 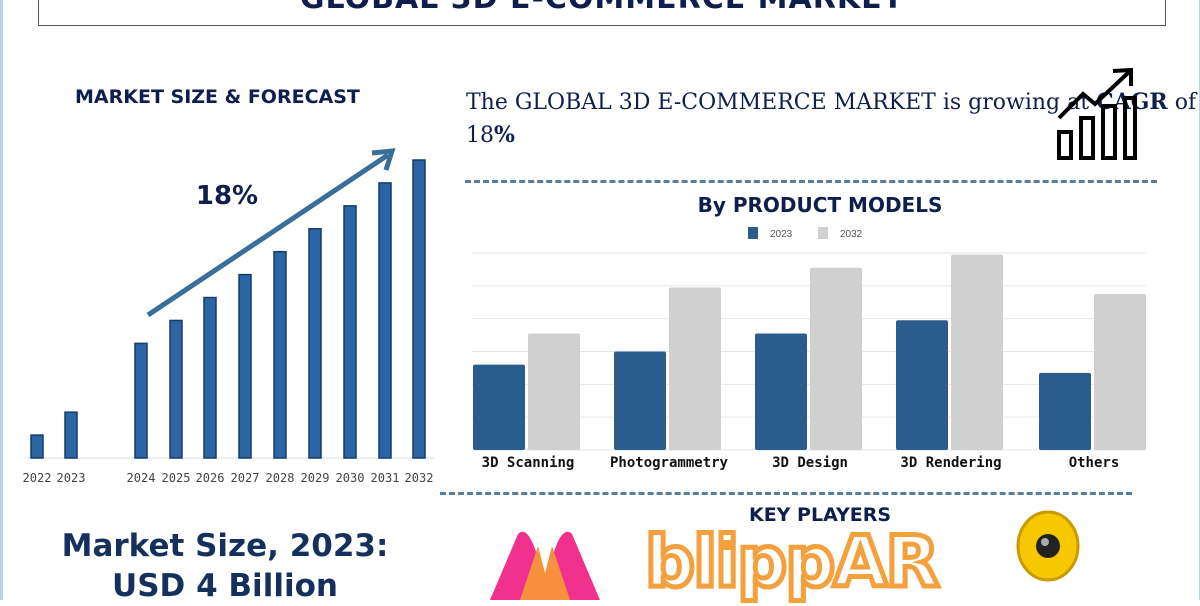 I want to click on category-label: 3D Rendering, so click(x=950, y=463).